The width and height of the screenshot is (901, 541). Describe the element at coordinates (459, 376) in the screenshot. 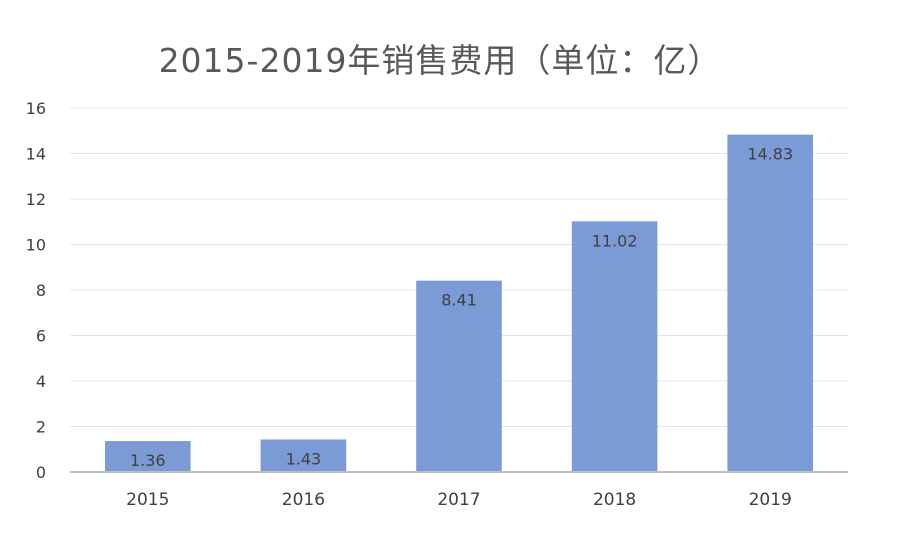

I see `bar-2017` at that location.